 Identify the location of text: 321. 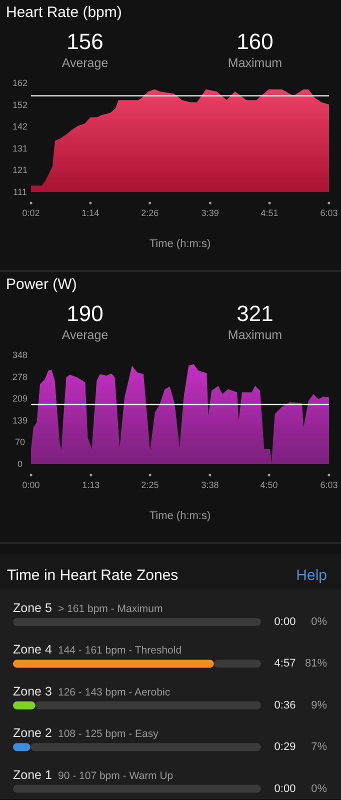
(255, 313).